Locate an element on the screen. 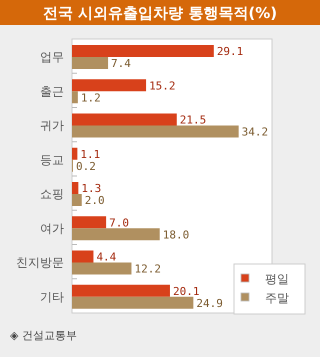 Image resolution: width=320 pixels, height=357 pixels. data-label: 1.3 is located at coordinates (91, 188).